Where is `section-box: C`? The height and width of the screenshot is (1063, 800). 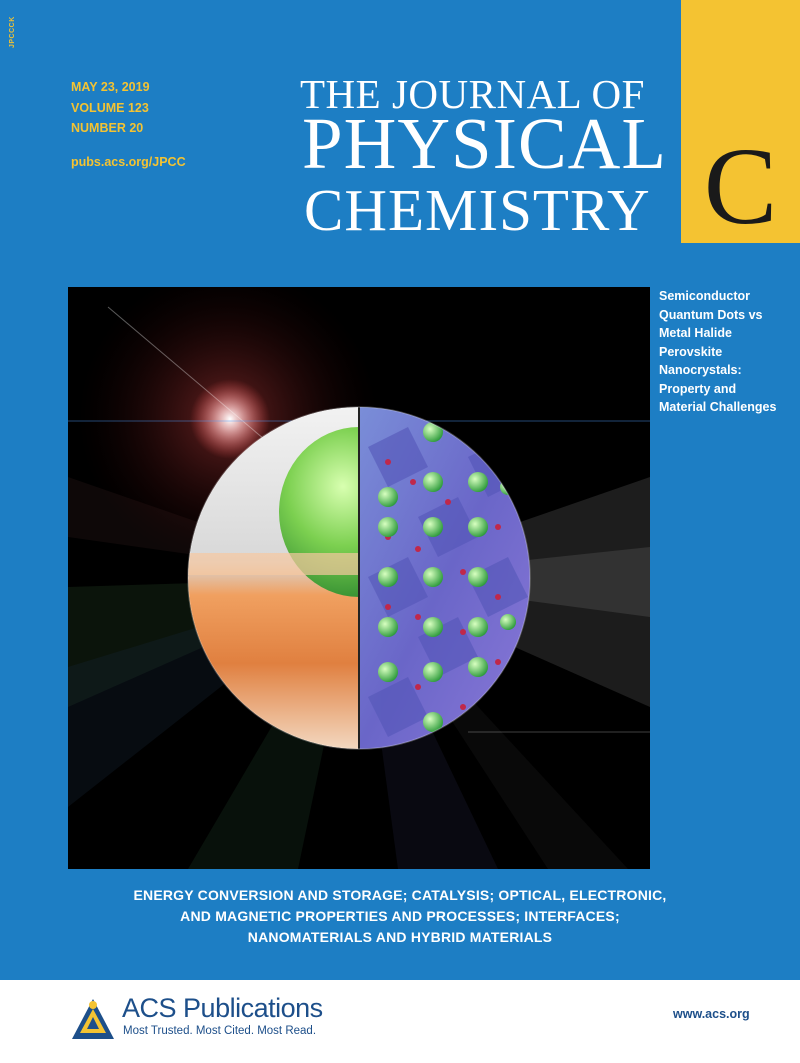
section-box: C is located at coordinates (740, 121).